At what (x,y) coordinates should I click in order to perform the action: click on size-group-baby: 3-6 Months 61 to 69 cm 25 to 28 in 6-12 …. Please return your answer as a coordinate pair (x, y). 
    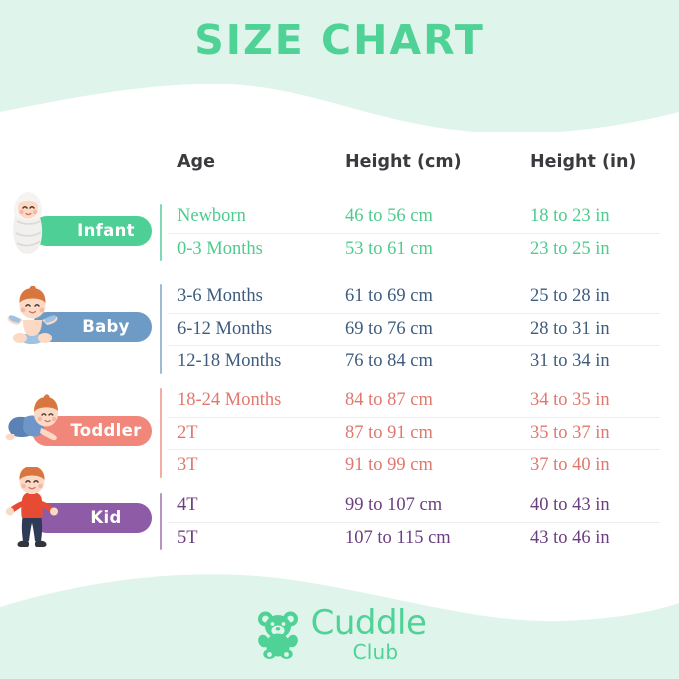
    Looking at the image, I should click on (339, 329).